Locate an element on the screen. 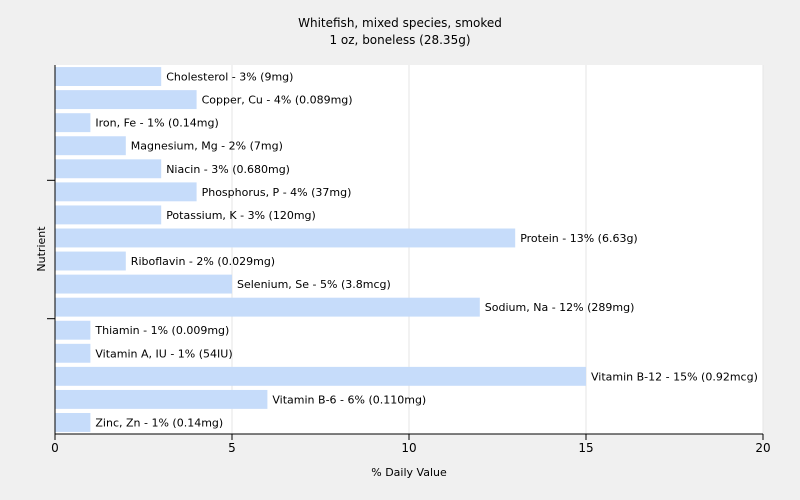  x-tick-label-0: 0 is located at coordinates (55, 448).